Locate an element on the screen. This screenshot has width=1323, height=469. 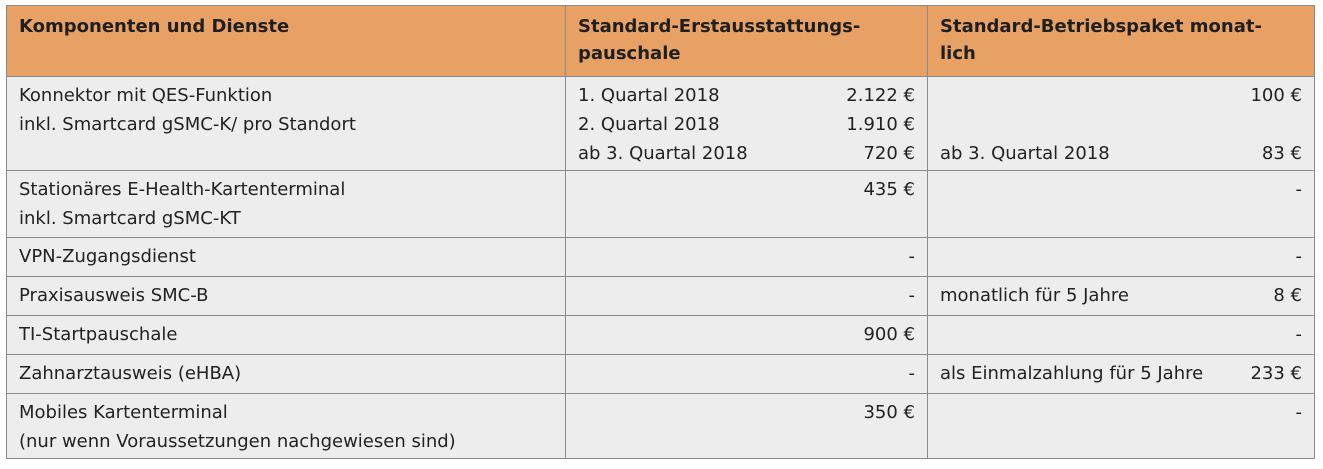
header-initial-package: Standard-Erstausstattungs- pauschale is located at coordinates (746, 41).